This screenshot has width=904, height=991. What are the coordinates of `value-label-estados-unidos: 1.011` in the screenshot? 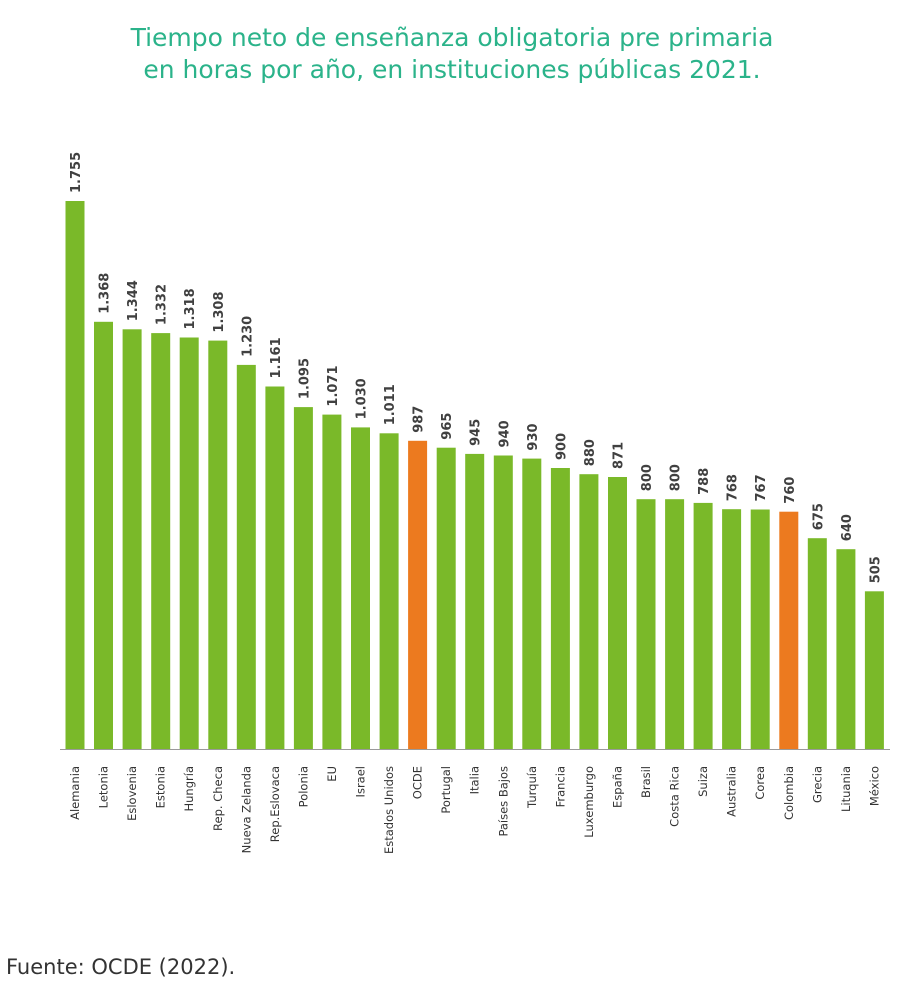 It's located at (390, 404).